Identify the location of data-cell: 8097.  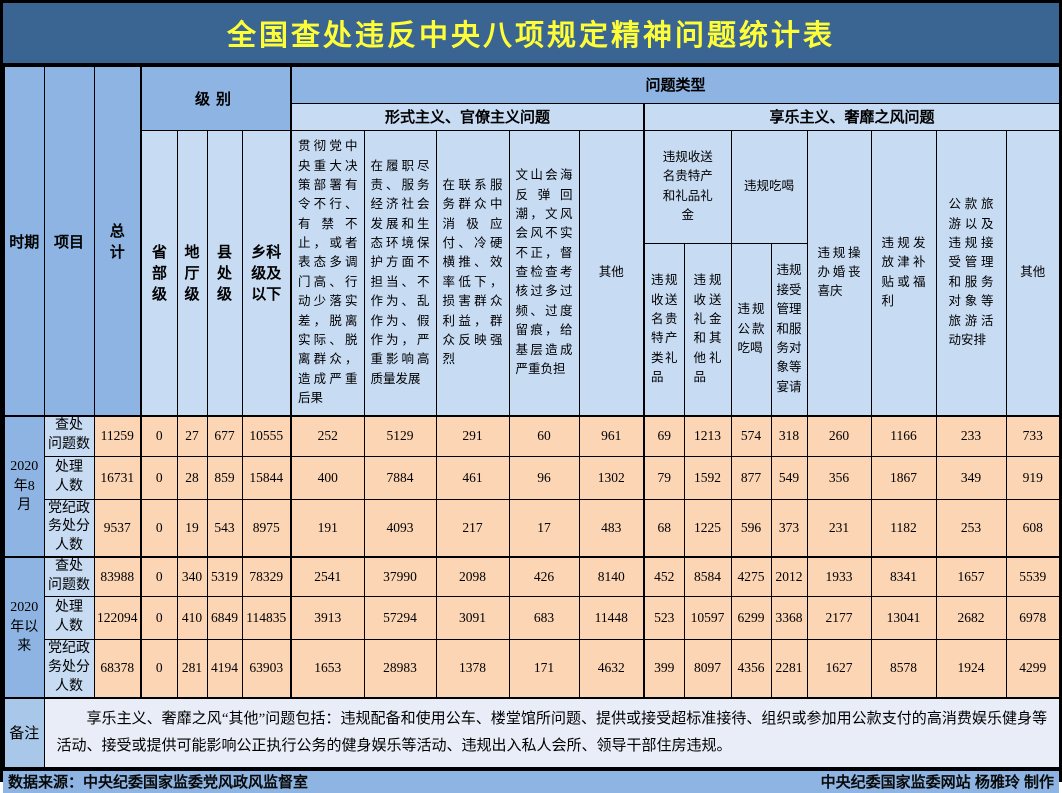
(707, 668).